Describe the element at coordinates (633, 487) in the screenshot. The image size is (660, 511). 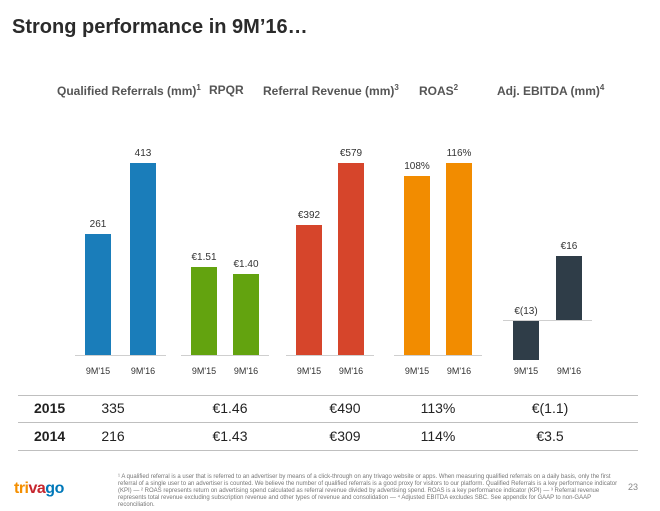
I see `page-number: 23` at that location.